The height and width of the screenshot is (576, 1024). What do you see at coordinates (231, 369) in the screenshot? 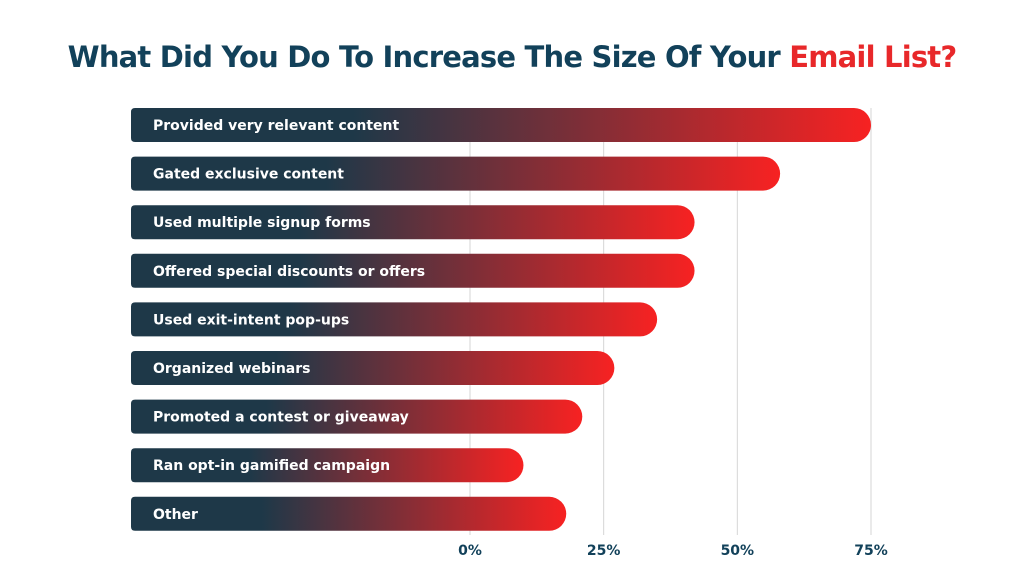
I see `bar-label: Organized webinars` at bounding box center [231, 369].